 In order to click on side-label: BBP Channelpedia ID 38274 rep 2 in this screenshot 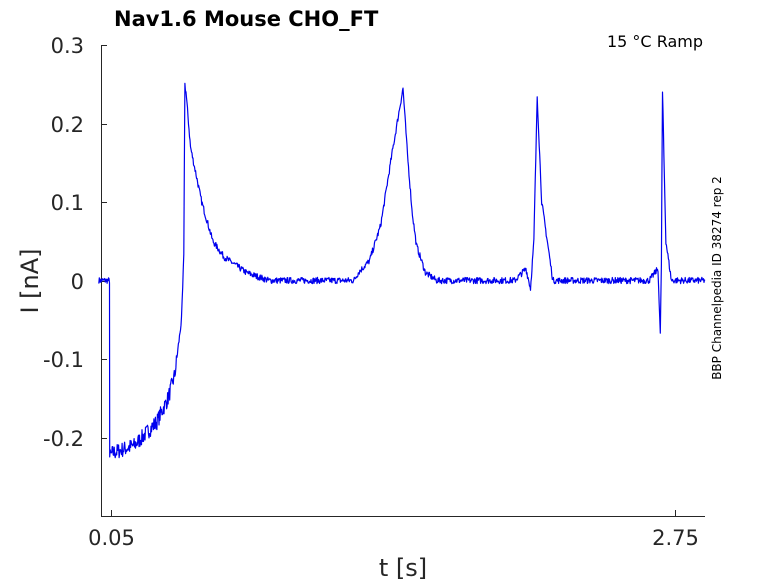, I will do `click(717, 278)`.